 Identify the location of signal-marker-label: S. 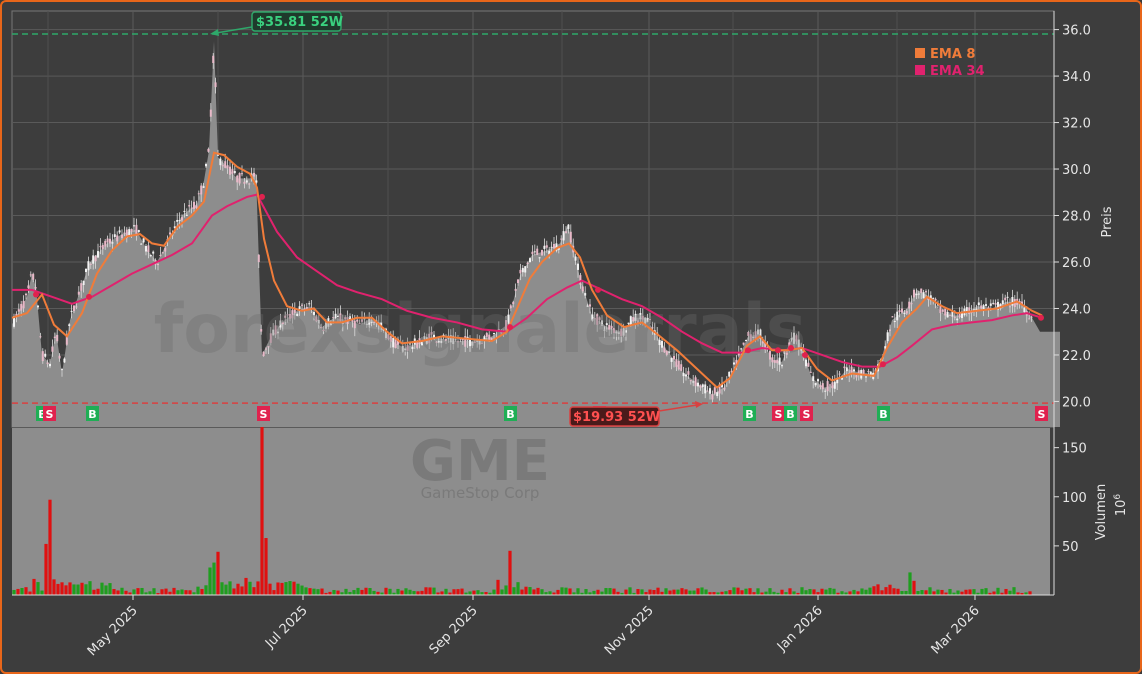
(779, 414).